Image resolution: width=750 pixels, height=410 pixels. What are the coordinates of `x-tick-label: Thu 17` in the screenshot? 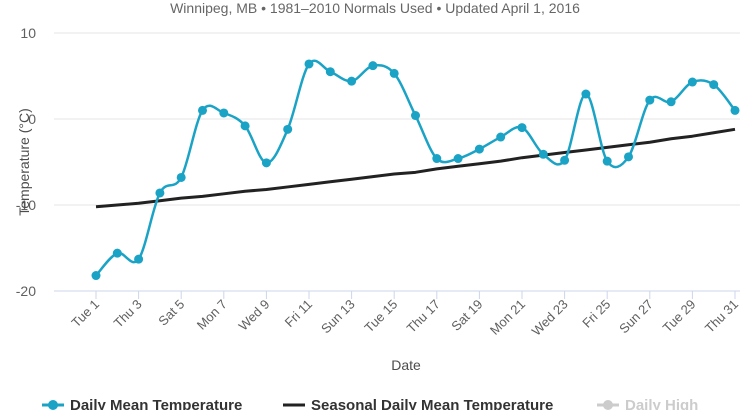 It's located at (423, 316).